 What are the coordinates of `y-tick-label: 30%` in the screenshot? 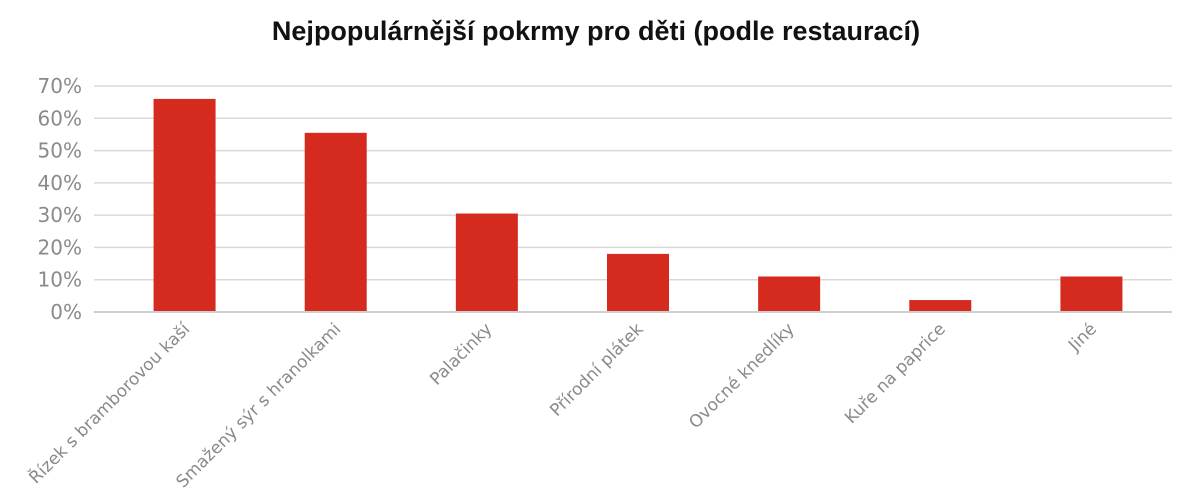 It's located at (60, 215).